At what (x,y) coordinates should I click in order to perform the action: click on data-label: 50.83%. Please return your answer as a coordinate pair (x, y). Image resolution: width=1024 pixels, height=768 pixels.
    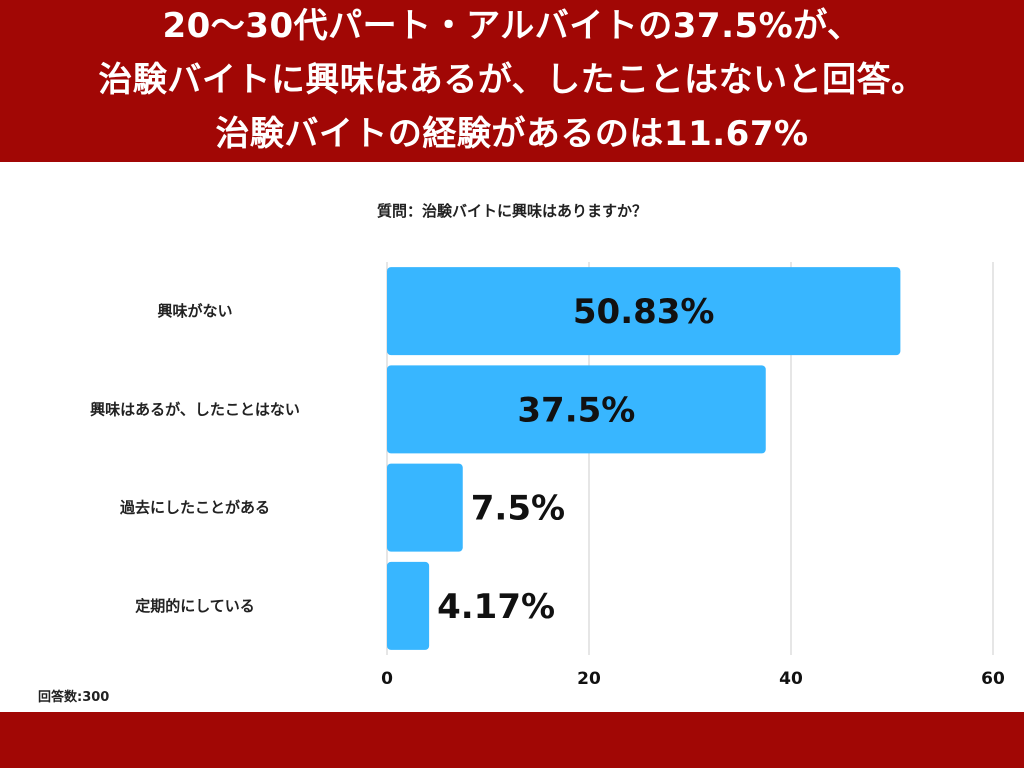
    Looking at the image, I should click on (644, 312).